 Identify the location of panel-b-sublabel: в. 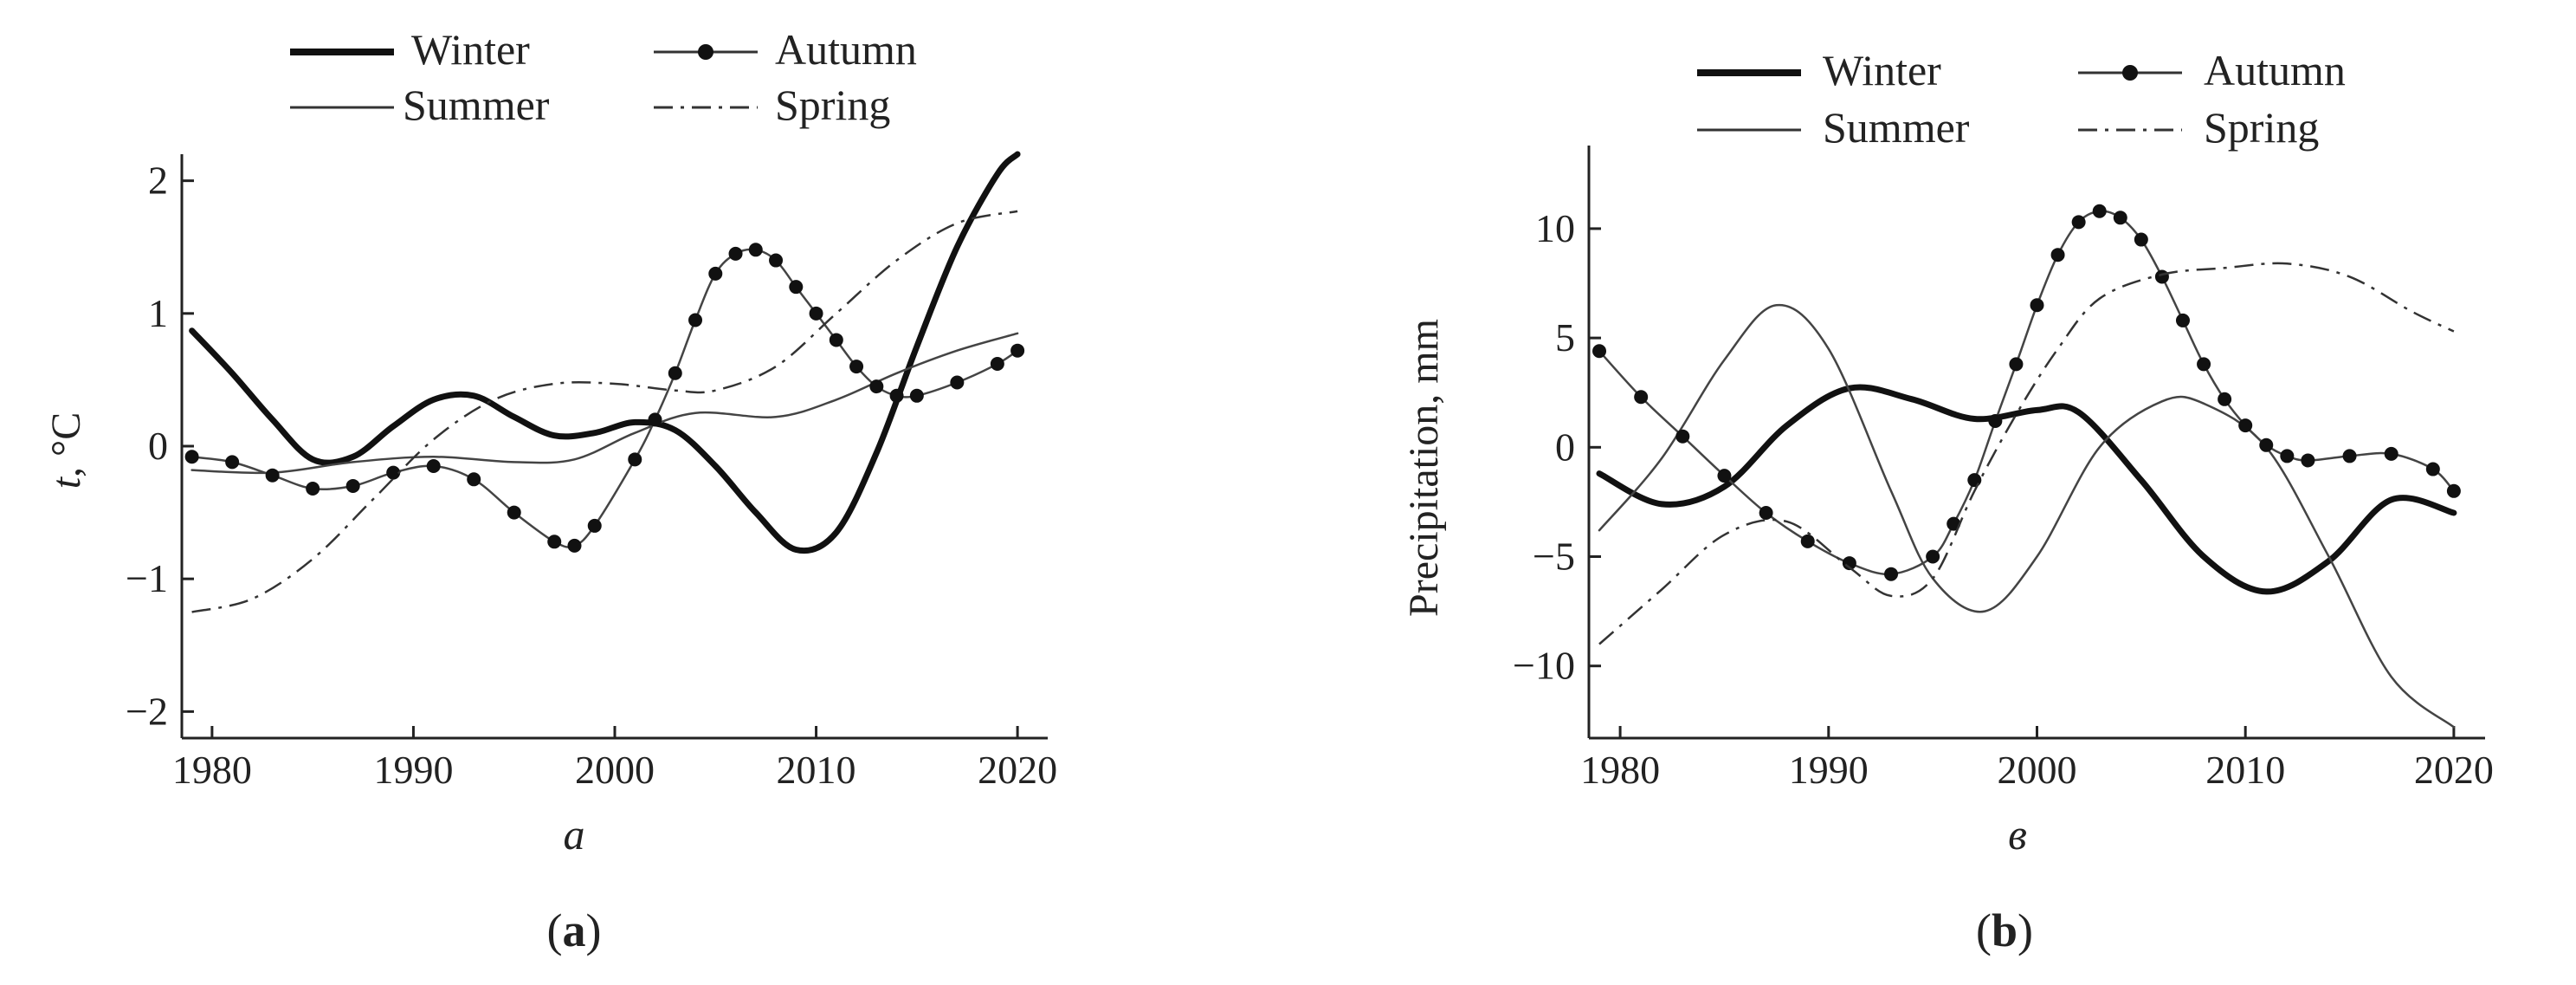
(2018, 834).